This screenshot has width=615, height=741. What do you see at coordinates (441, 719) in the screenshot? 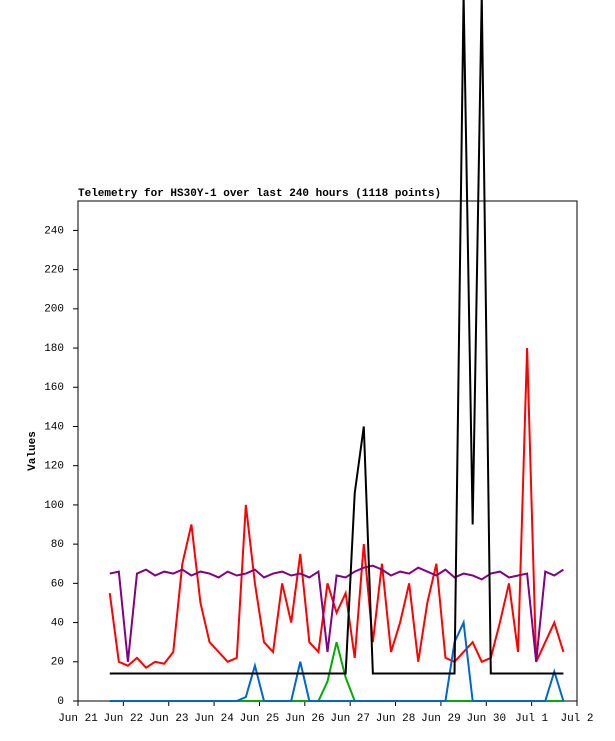
I see `x-tick-label: Jun 29` at bounding box center [441, 719].